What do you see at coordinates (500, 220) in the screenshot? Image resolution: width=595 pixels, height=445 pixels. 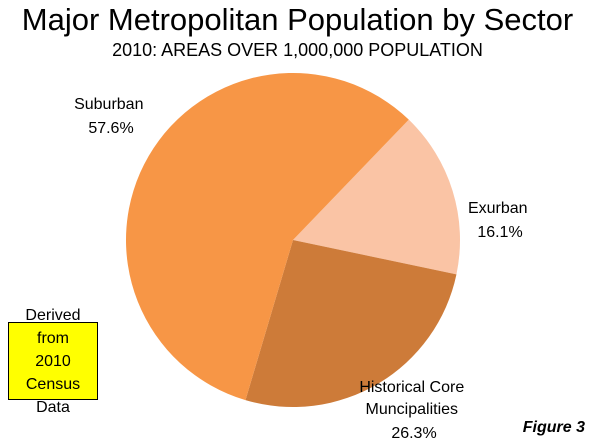 I see `slice-label-exurban: Exurban 16.1%` at bounding box center [500, 220].